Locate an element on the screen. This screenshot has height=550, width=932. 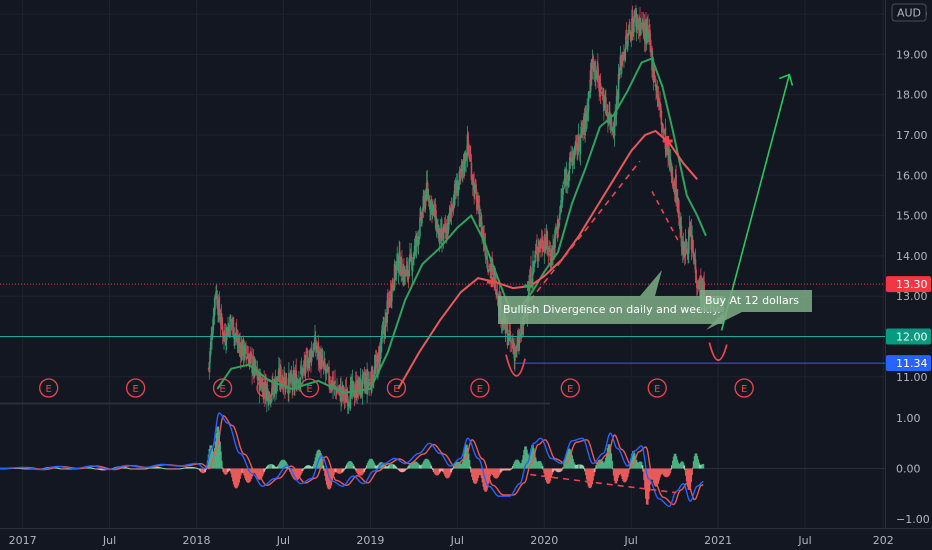
price-label-bg is located at coordinates (908, 284).